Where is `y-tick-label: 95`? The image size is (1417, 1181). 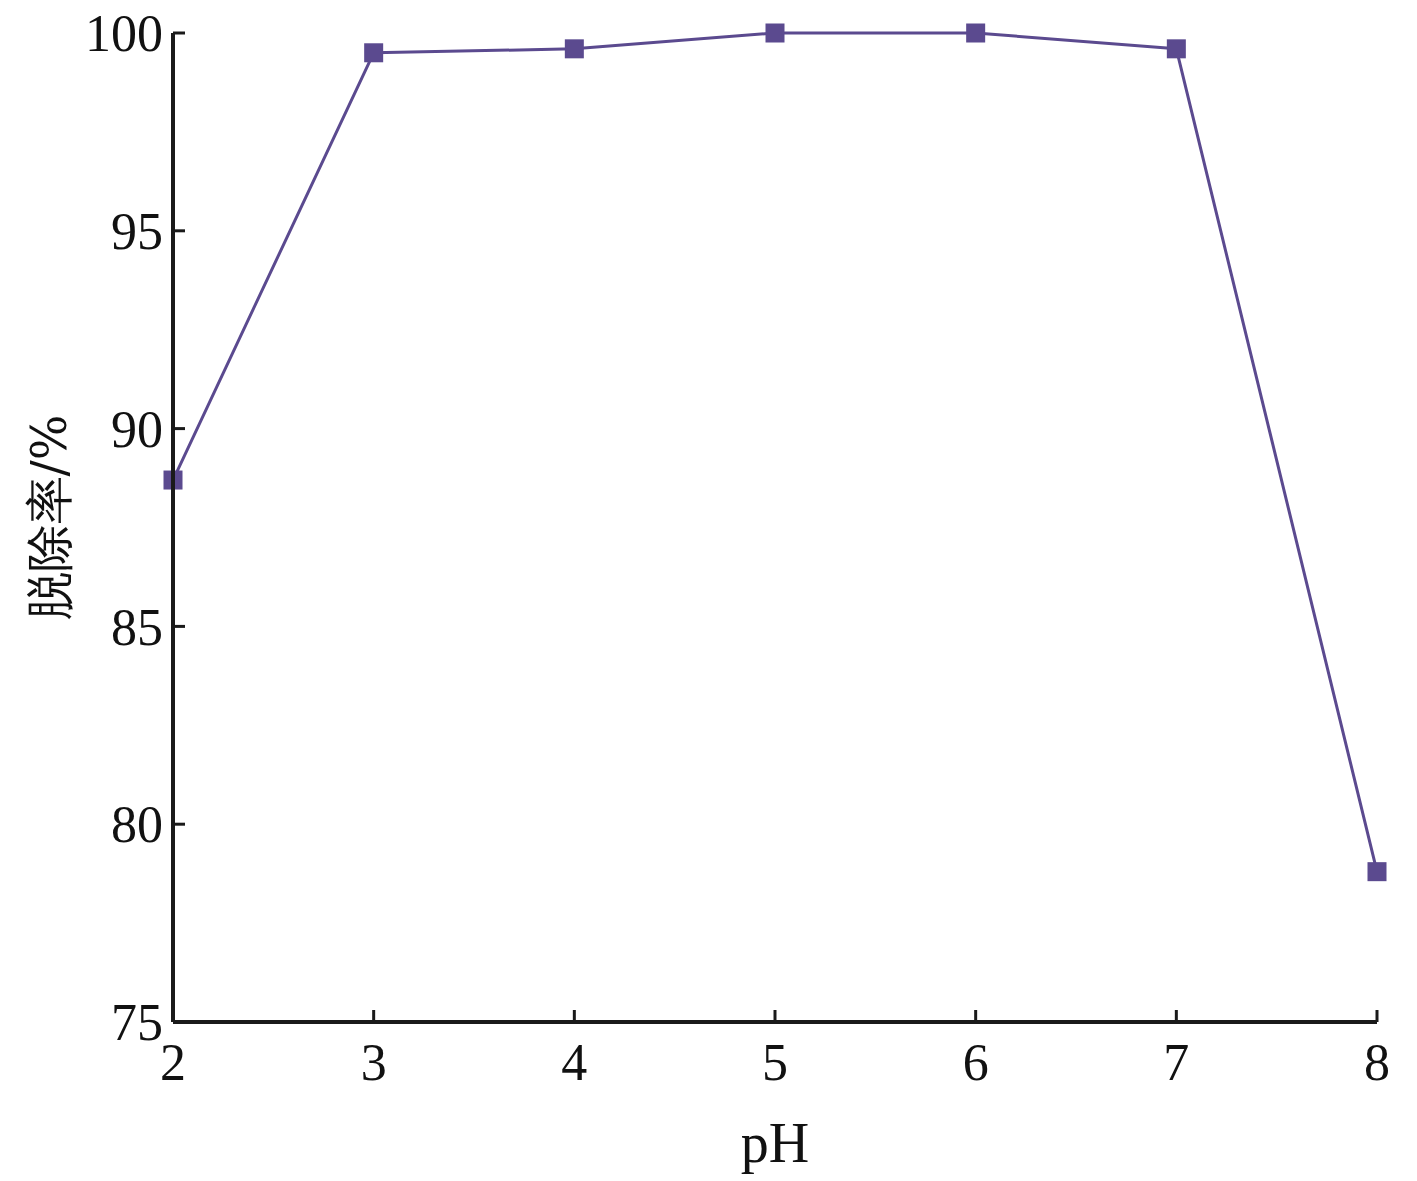
y-tick-label: 95 is located at coordinates (137, 231).